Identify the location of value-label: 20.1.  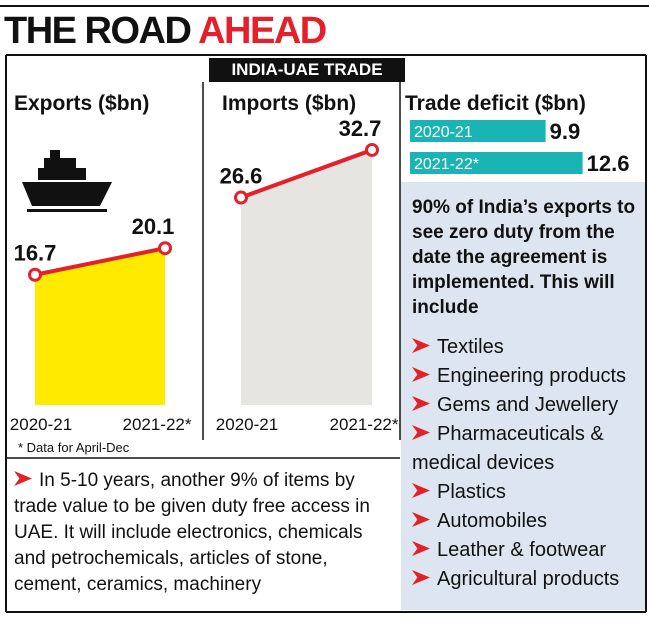
(153, 226).